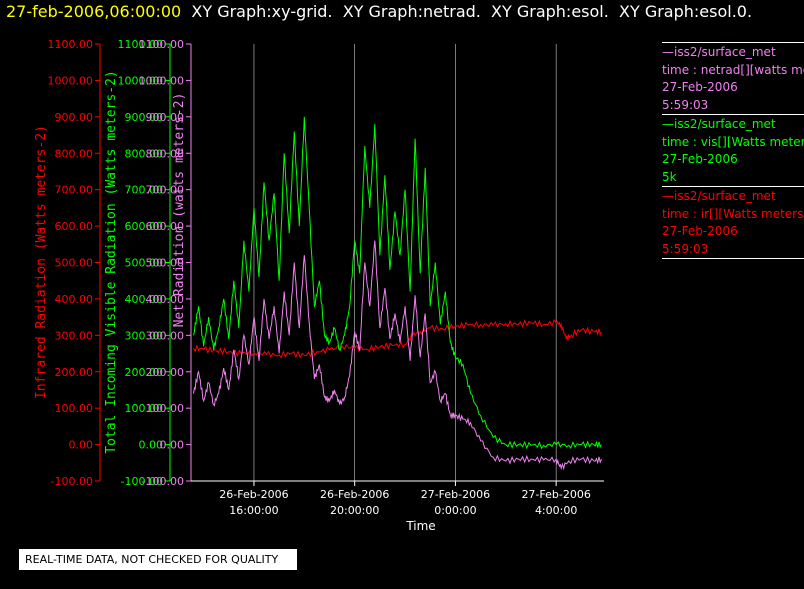 The width and height of the screenshot is (804, 589). What do you see at coordinates (74, 117) in the screenshot?
I see `infrared-y-tick-label: 900.00` at bounding box center [74, 117].